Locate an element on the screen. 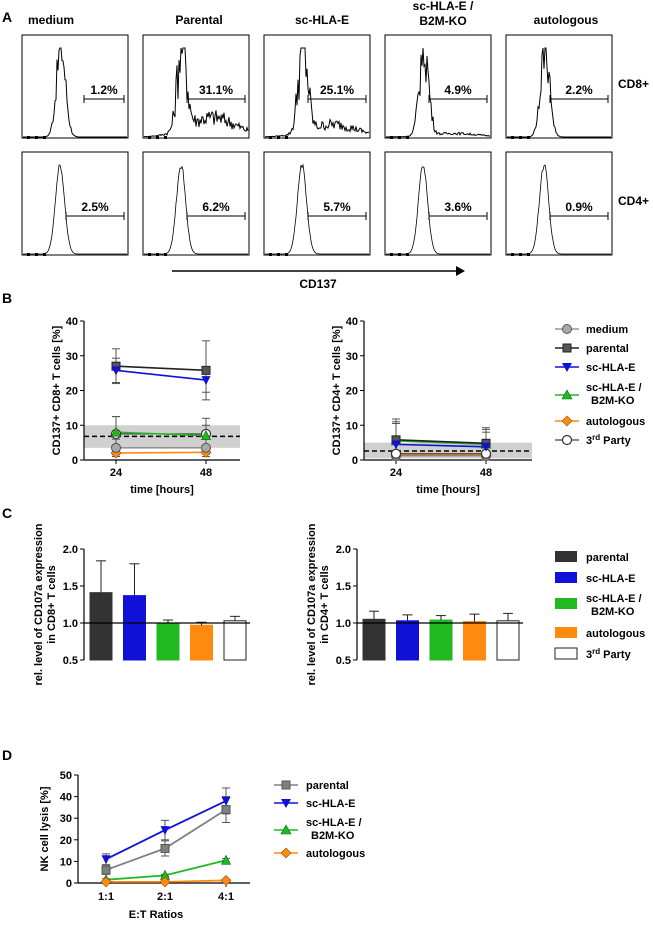 The height and width of the screenshot is (948, 653). series-line is located at coordinates (161, 434).